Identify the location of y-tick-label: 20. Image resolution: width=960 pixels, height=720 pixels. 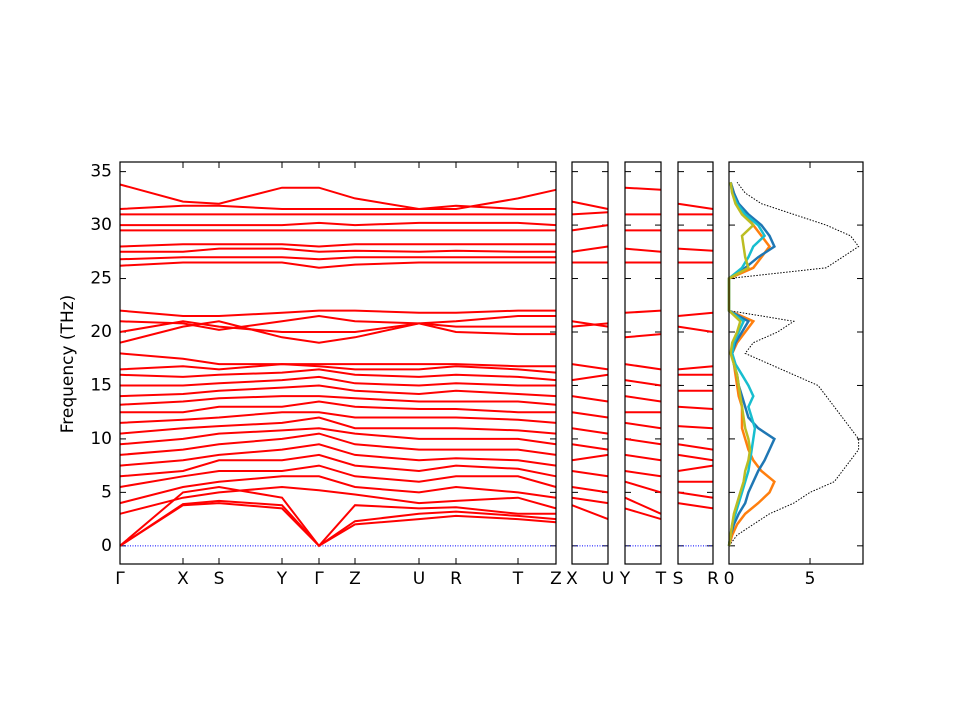
(101, 332).